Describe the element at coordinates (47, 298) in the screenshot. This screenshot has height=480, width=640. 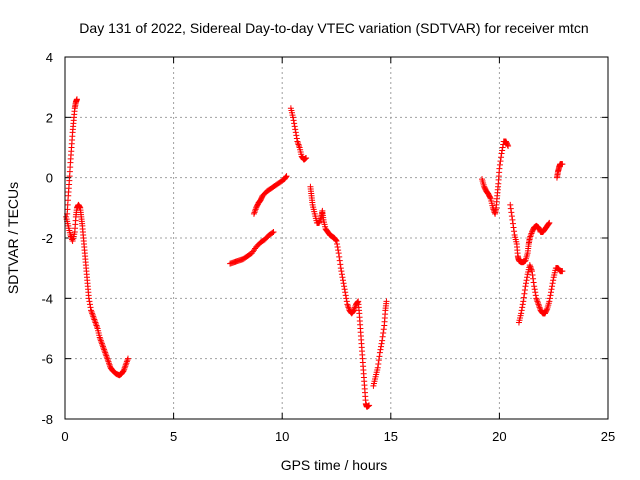
I see `y-tick-label: -4` at that location.